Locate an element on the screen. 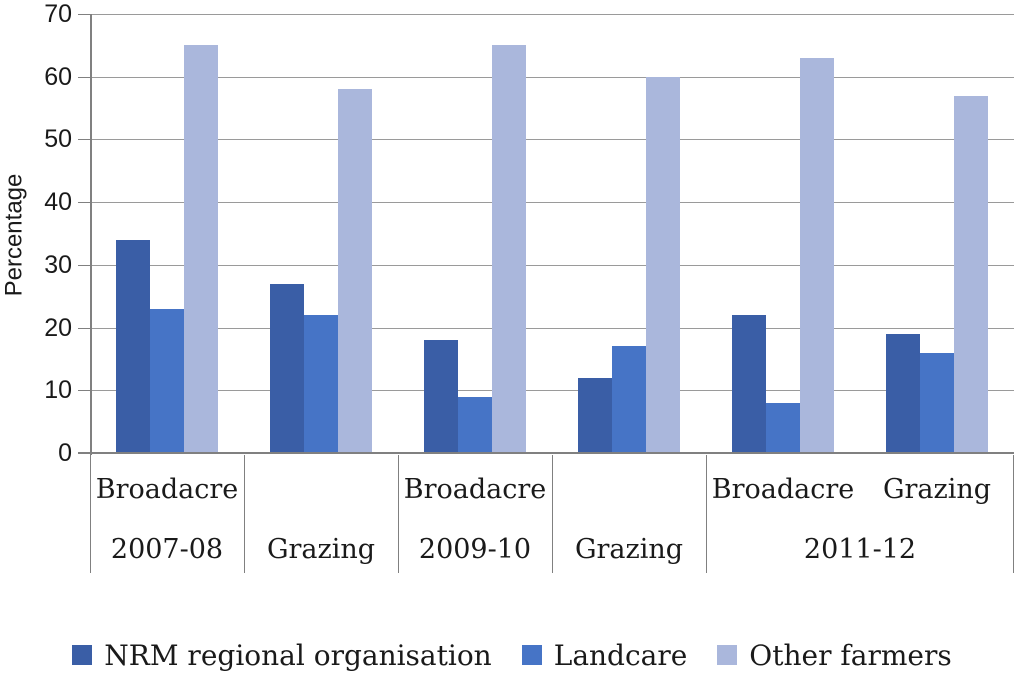  x-axis-period-label-2011-12: 2011-12 is located at coordinates (860, 549).